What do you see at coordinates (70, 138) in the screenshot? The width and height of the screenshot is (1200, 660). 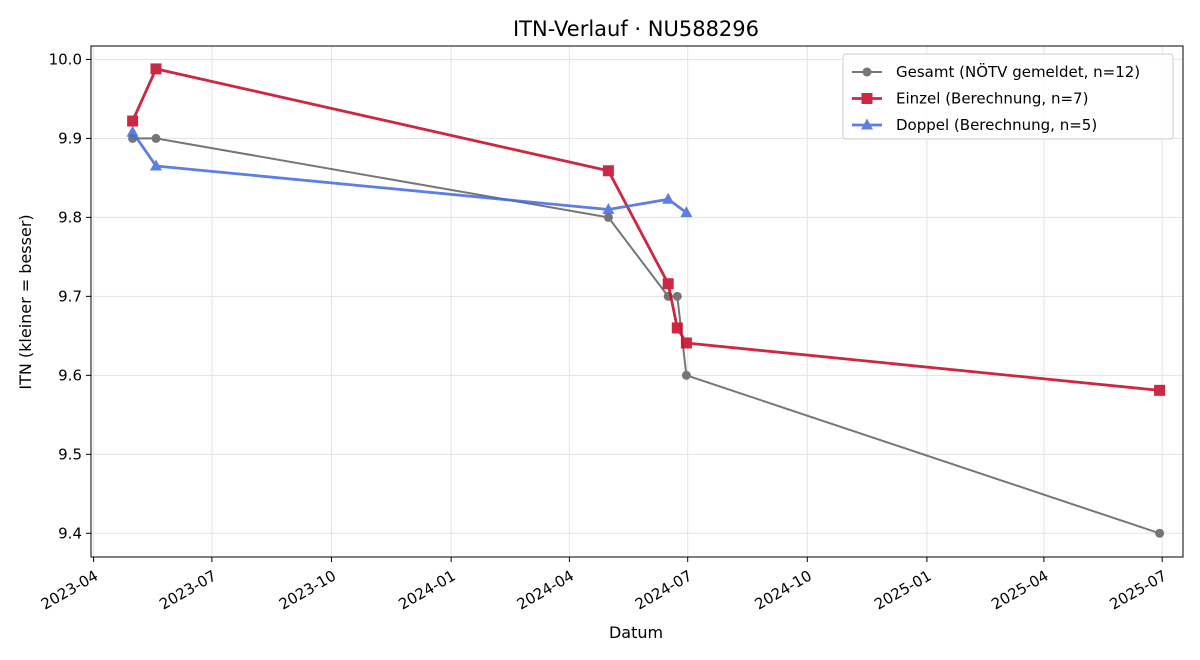 I see `y-tick-label: 9.9` at bounding box center [70, 138].